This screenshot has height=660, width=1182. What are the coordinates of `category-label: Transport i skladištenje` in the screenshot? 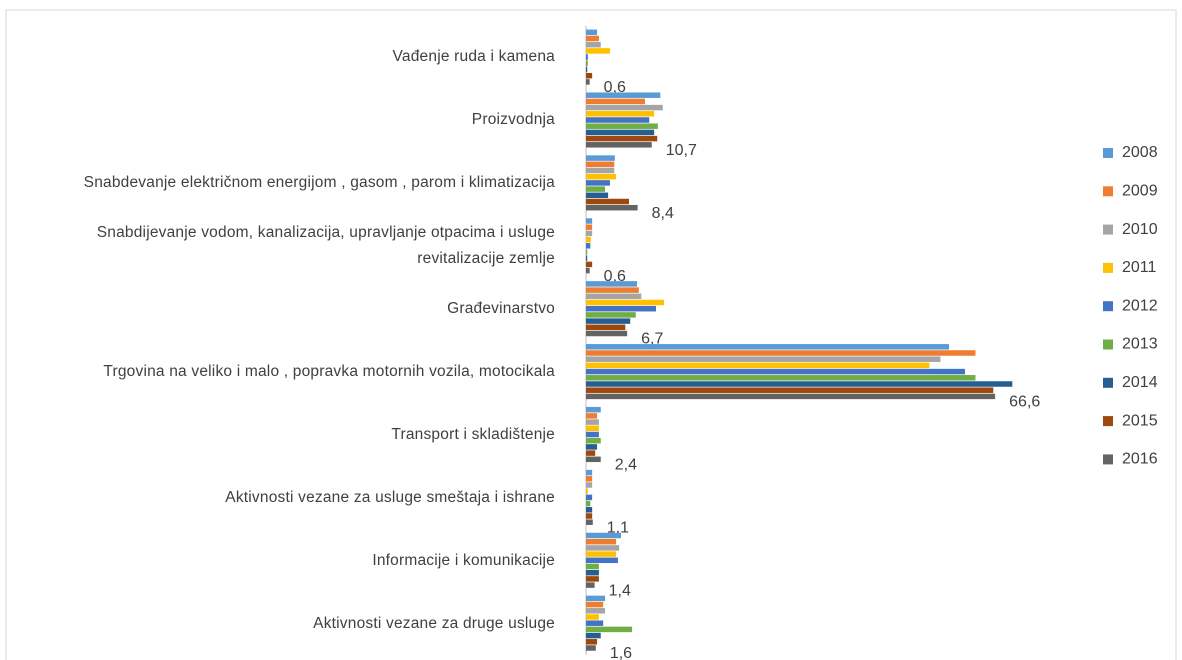 It's located at (473, 434).